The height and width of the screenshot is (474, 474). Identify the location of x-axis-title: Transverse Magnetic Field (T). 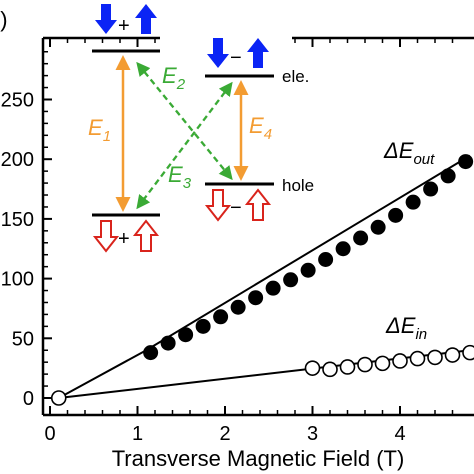
(258, 458).